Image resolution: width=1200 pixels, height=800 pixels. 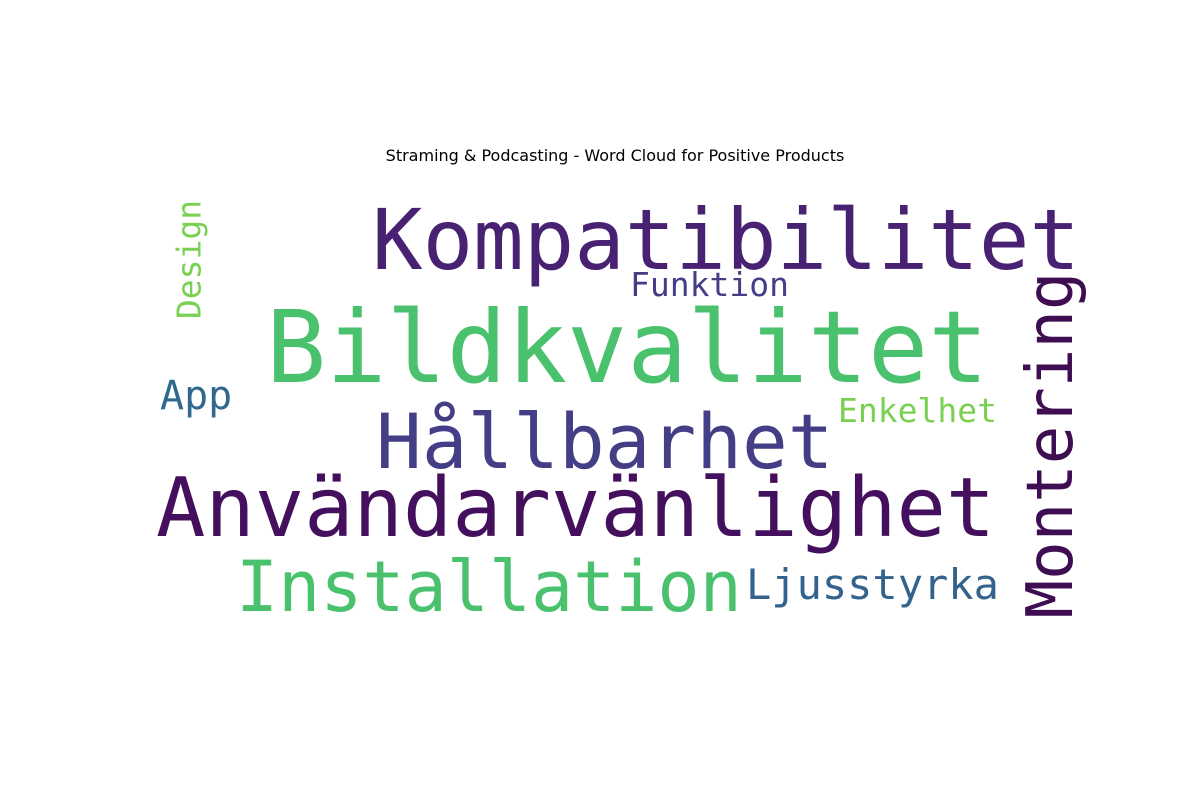 I want to click on word-app: App, so click(x=196, y=396).